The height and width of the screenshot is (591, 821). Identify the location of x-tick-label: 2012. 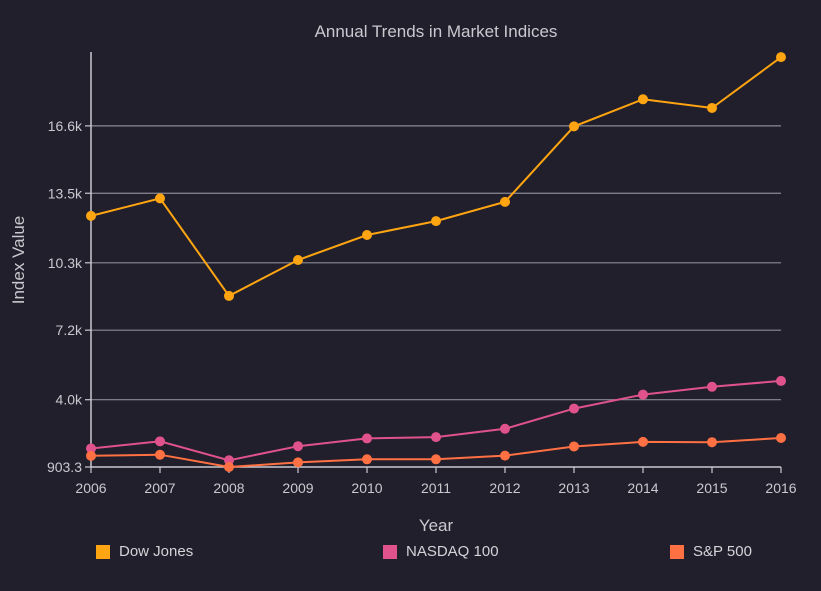
(504, 488).